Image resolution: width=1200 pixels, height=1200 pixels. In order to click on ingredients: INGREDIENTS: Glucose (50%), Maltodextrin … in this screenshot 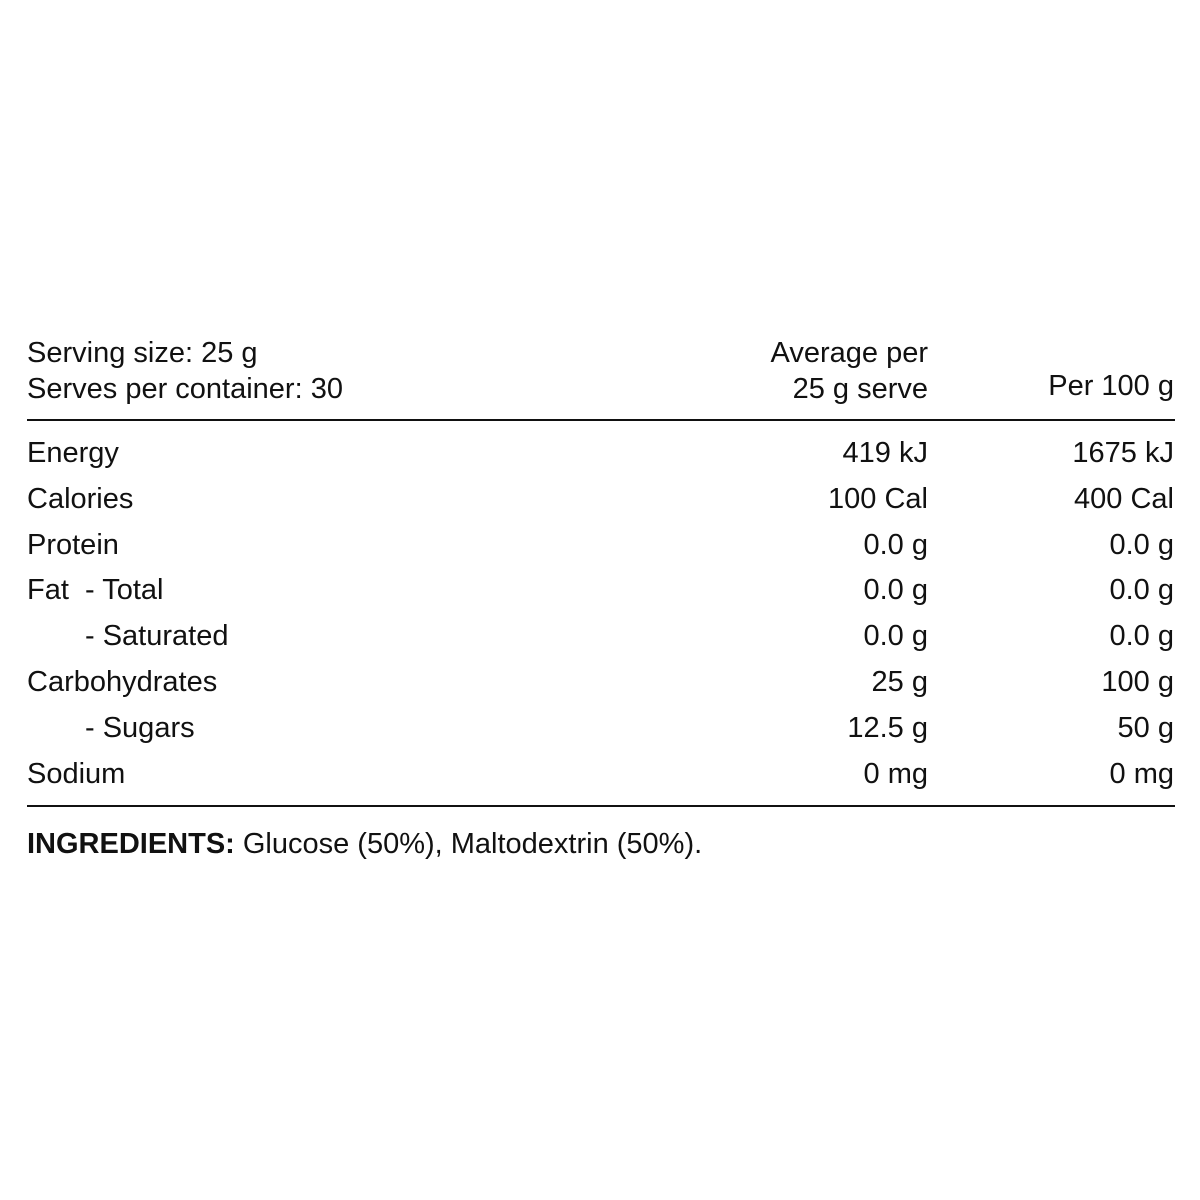, I will do `click(364, 844)`.